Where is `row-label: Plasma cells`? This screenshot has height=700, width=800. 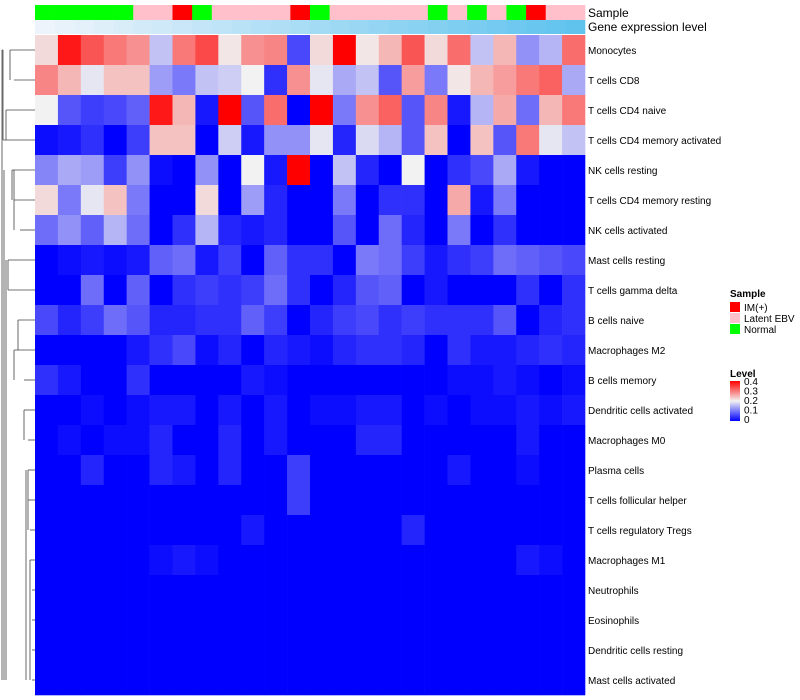
row-label: Plasma cells is located at coordinates (616, 471).